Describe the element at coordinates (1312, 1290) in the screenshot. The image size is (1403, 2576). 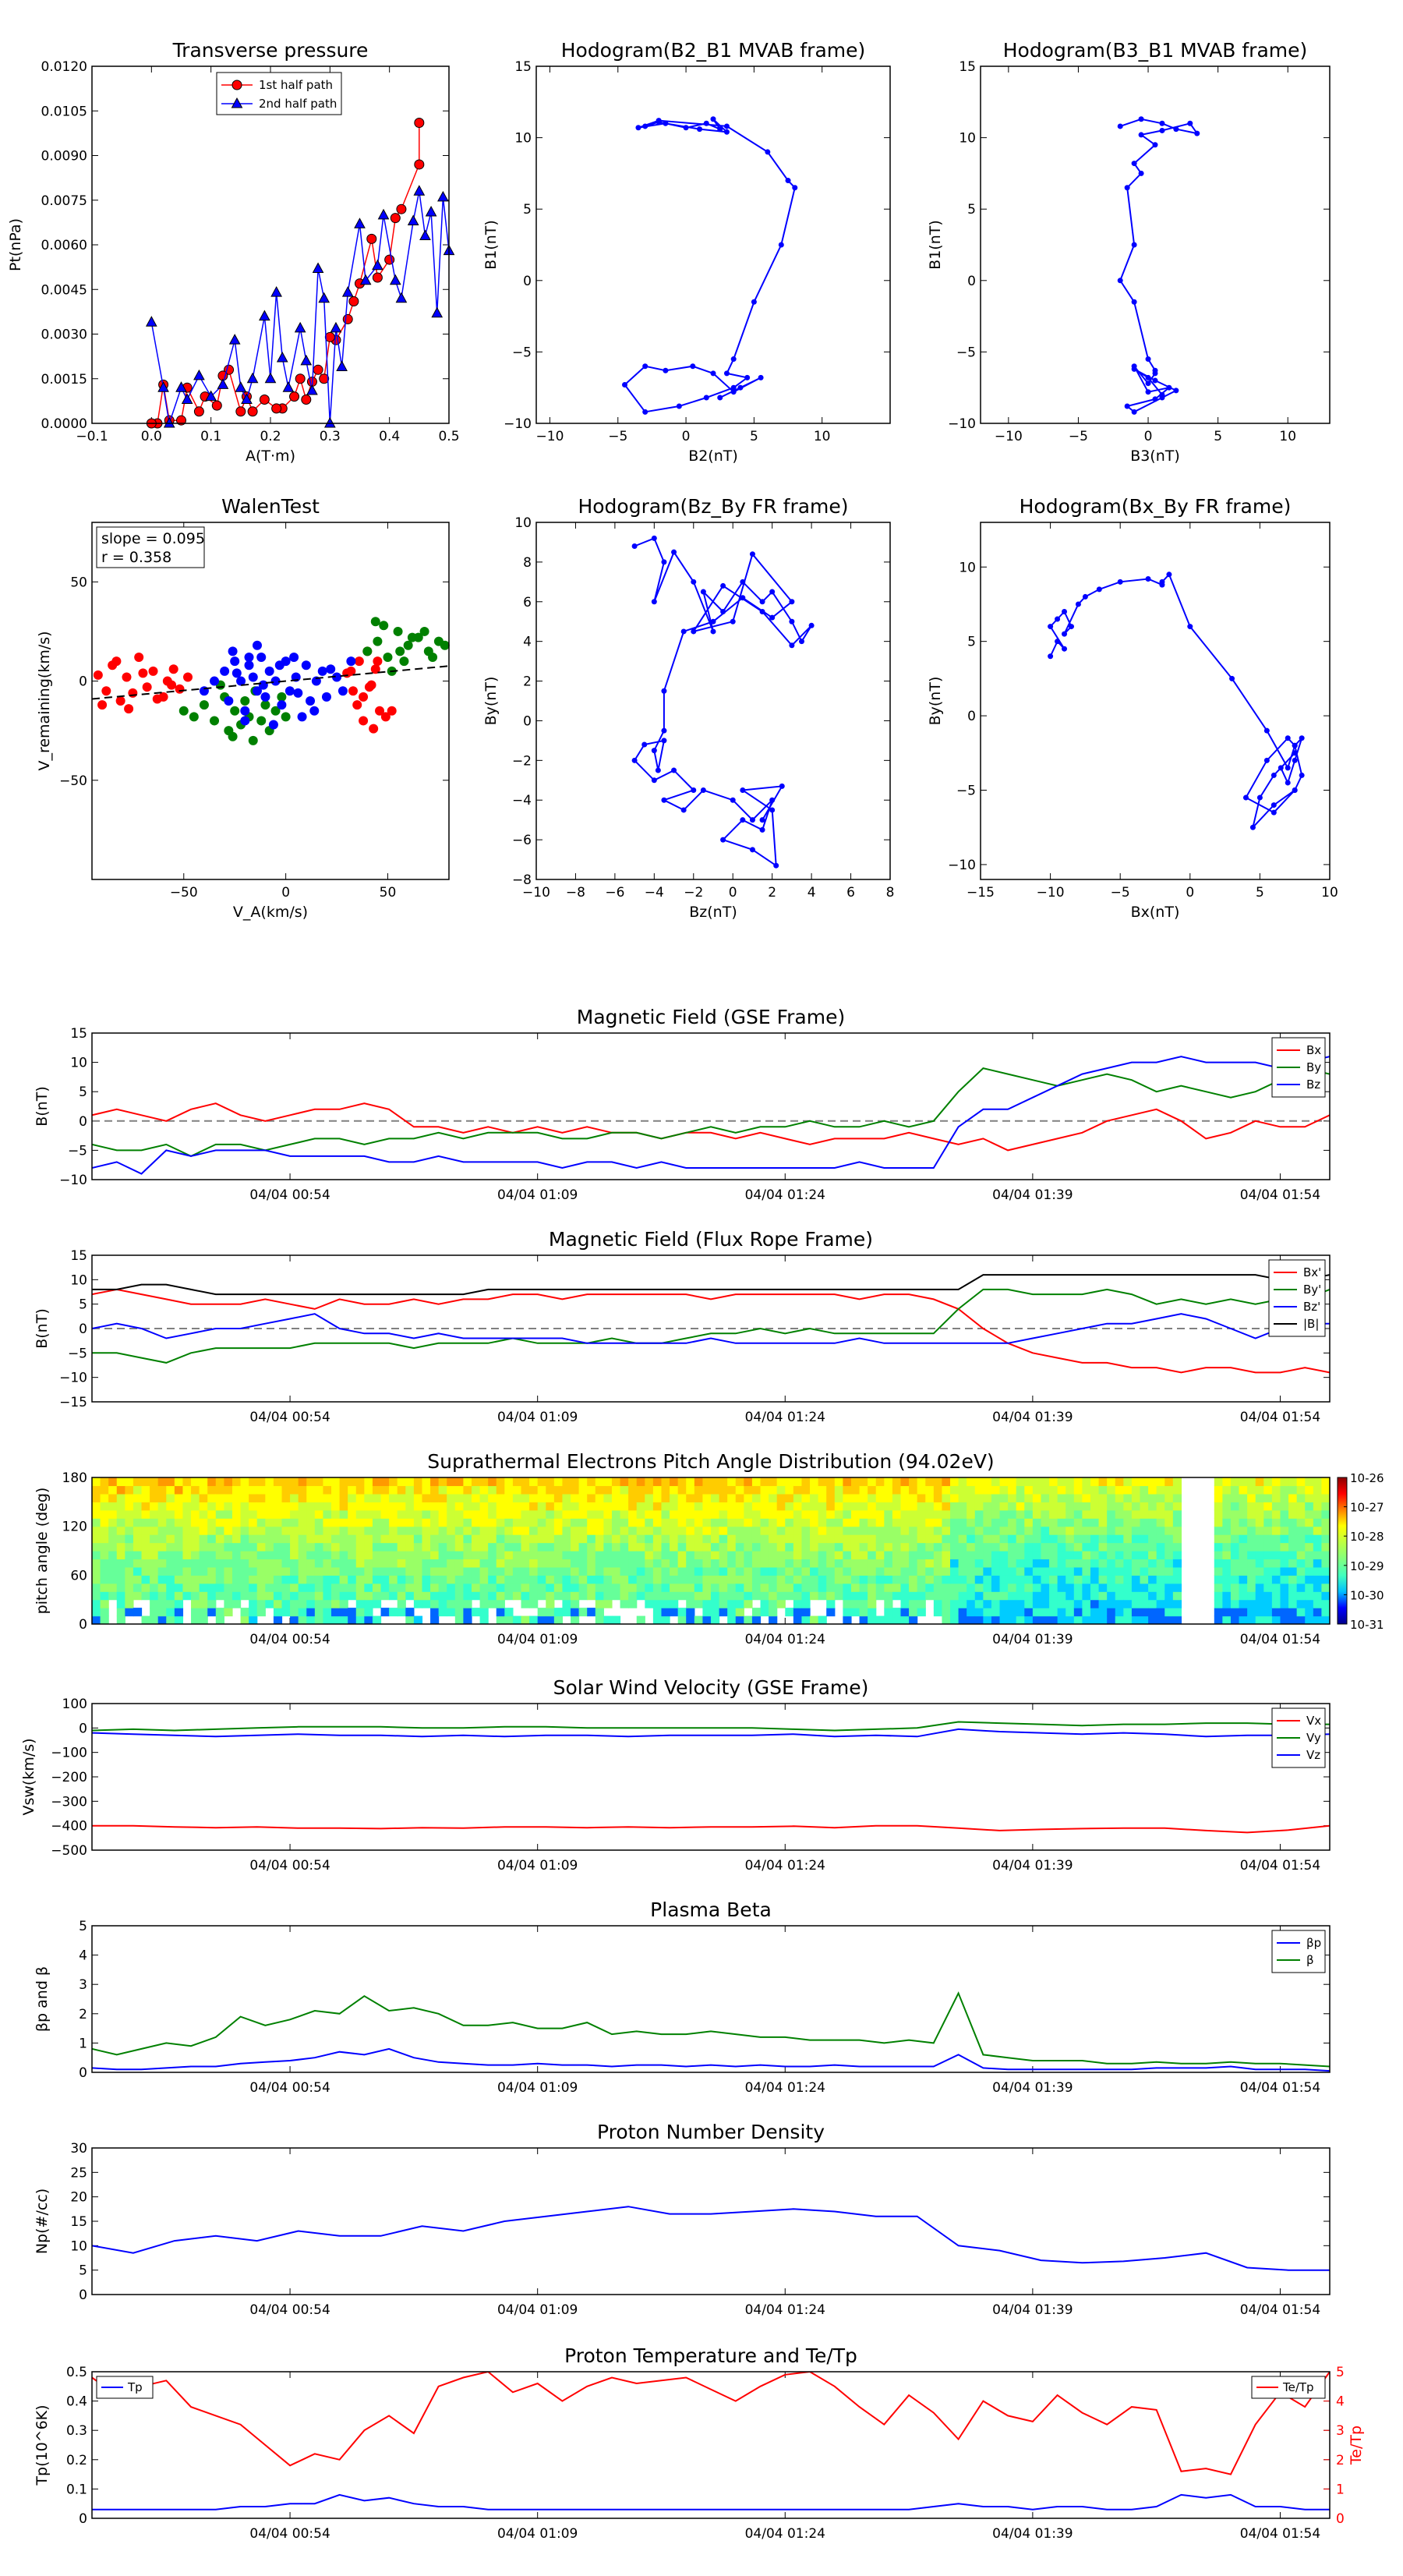
I see `legend-label: By'` at that location.